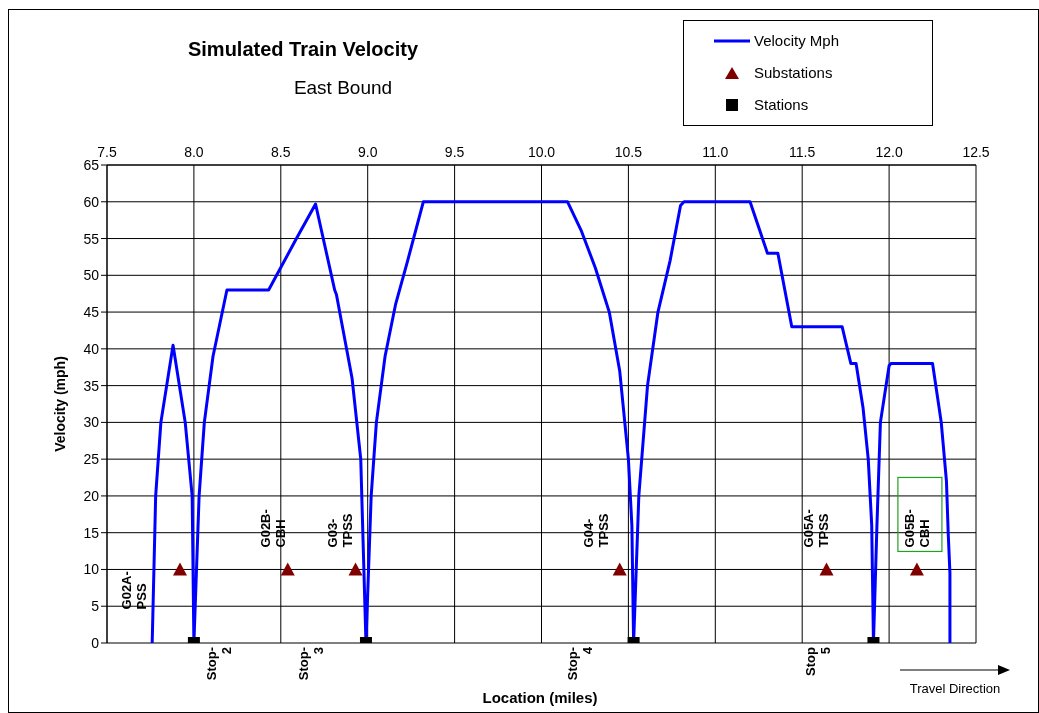 The height and width of the screenshot is (713, 1039). Describe the element at coordinates (628, 152) in the screenshot. I see `x-tick-label: 10.5` at that location.